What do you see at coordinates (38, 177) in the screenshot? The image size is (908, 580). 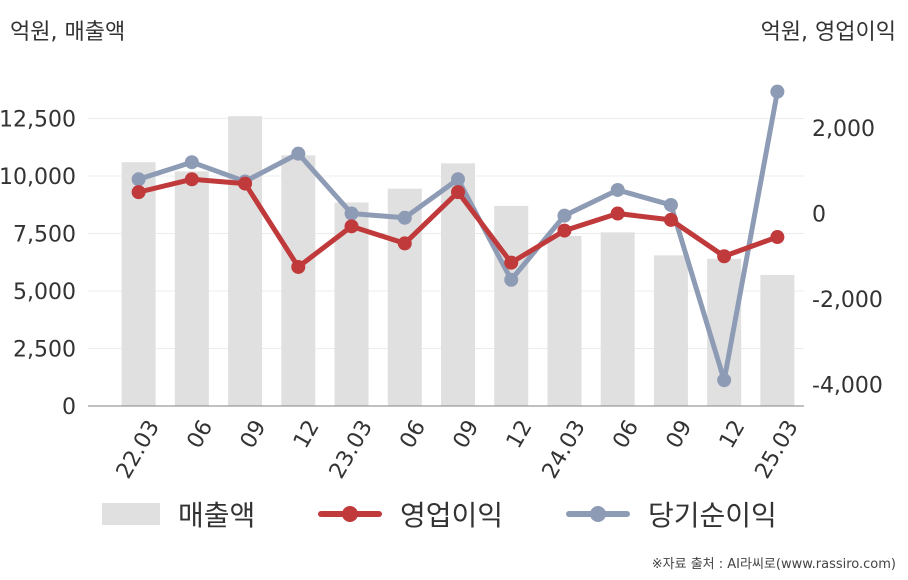 I see `left-tick-label: 10,000` at bounding box center [38, 177].